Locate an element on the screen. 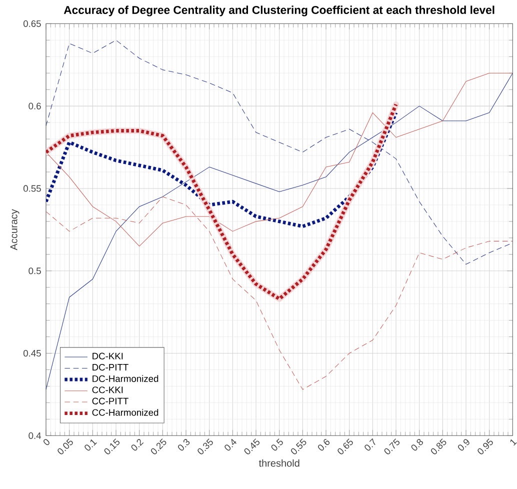 The image size is (517, 489). y-axis-title: Accuracy is located at coordinates (15, 229).